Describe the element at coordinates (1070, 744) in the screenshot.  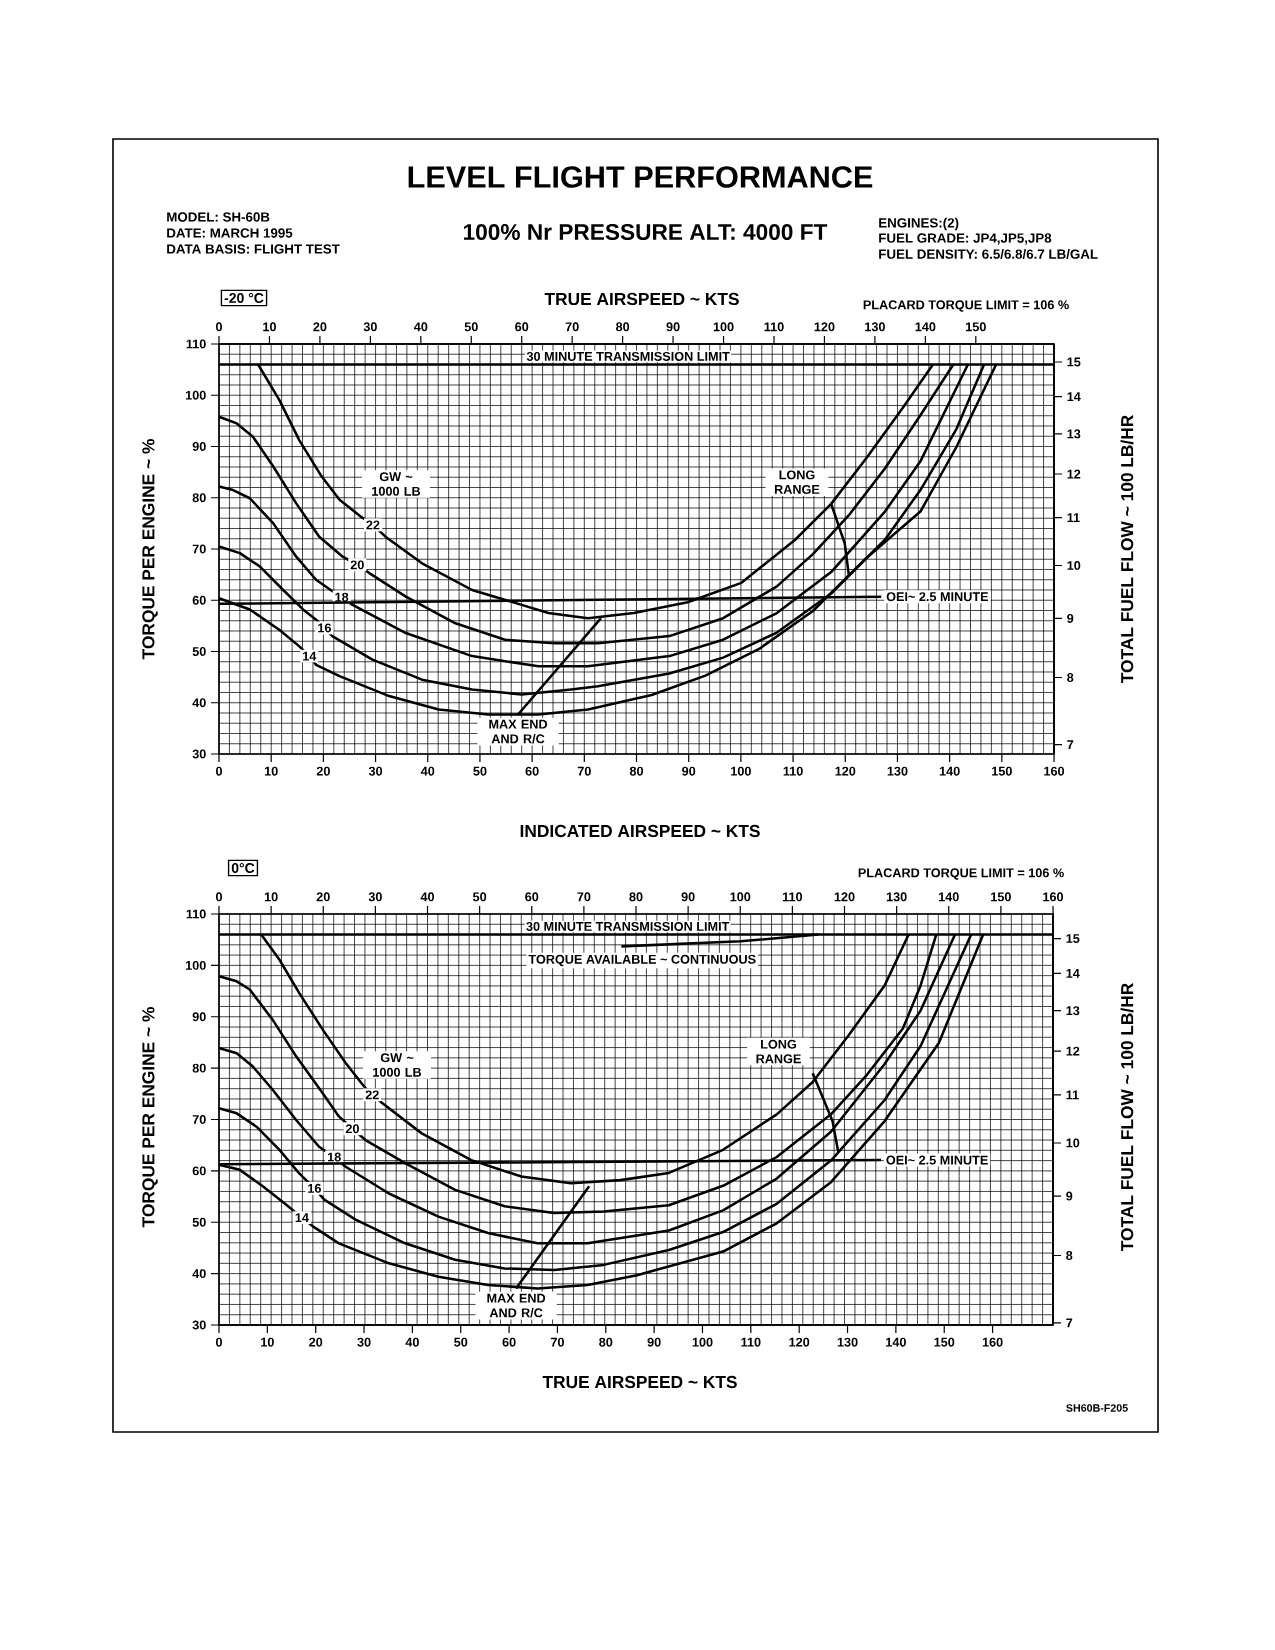
I see `y2-tick-label: 7` at that location.